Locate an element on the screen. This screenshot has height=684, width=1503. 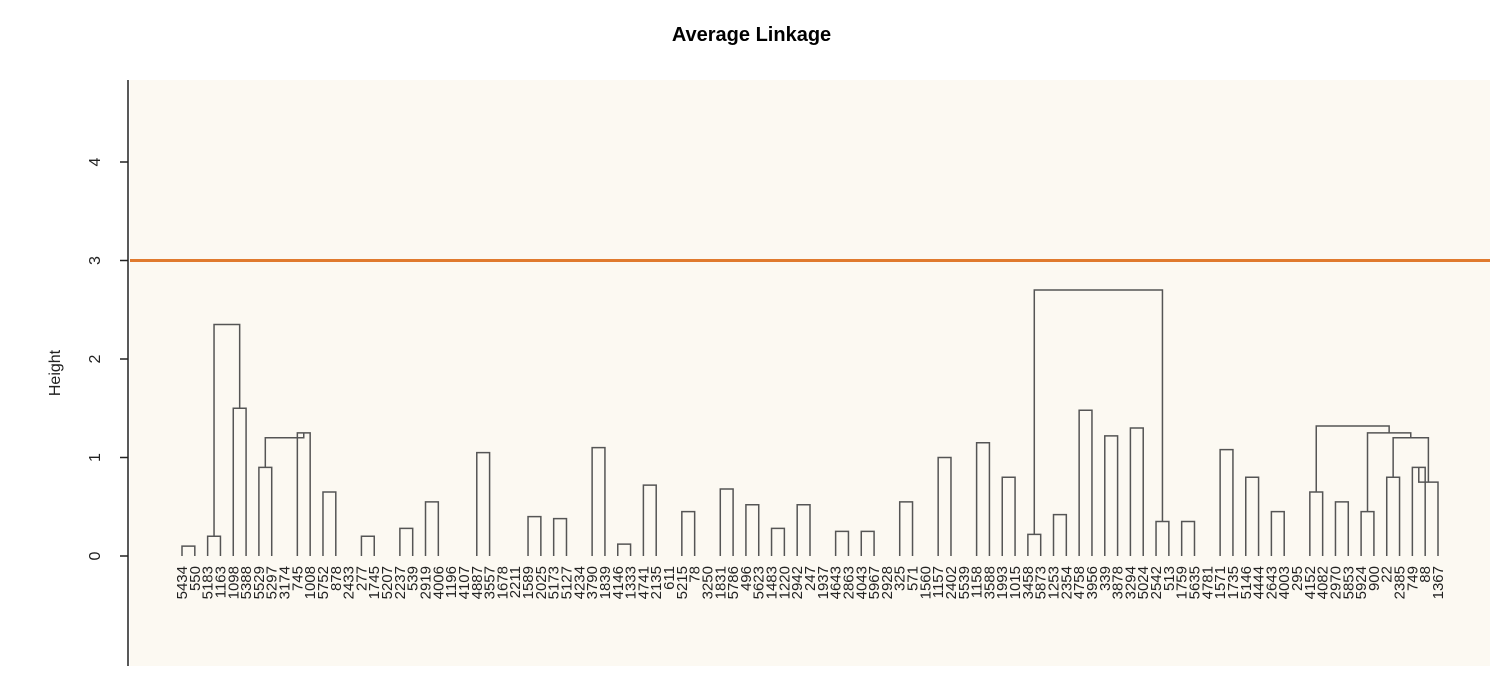
leaf-label: 2237 is located at coordinates (400, 582).